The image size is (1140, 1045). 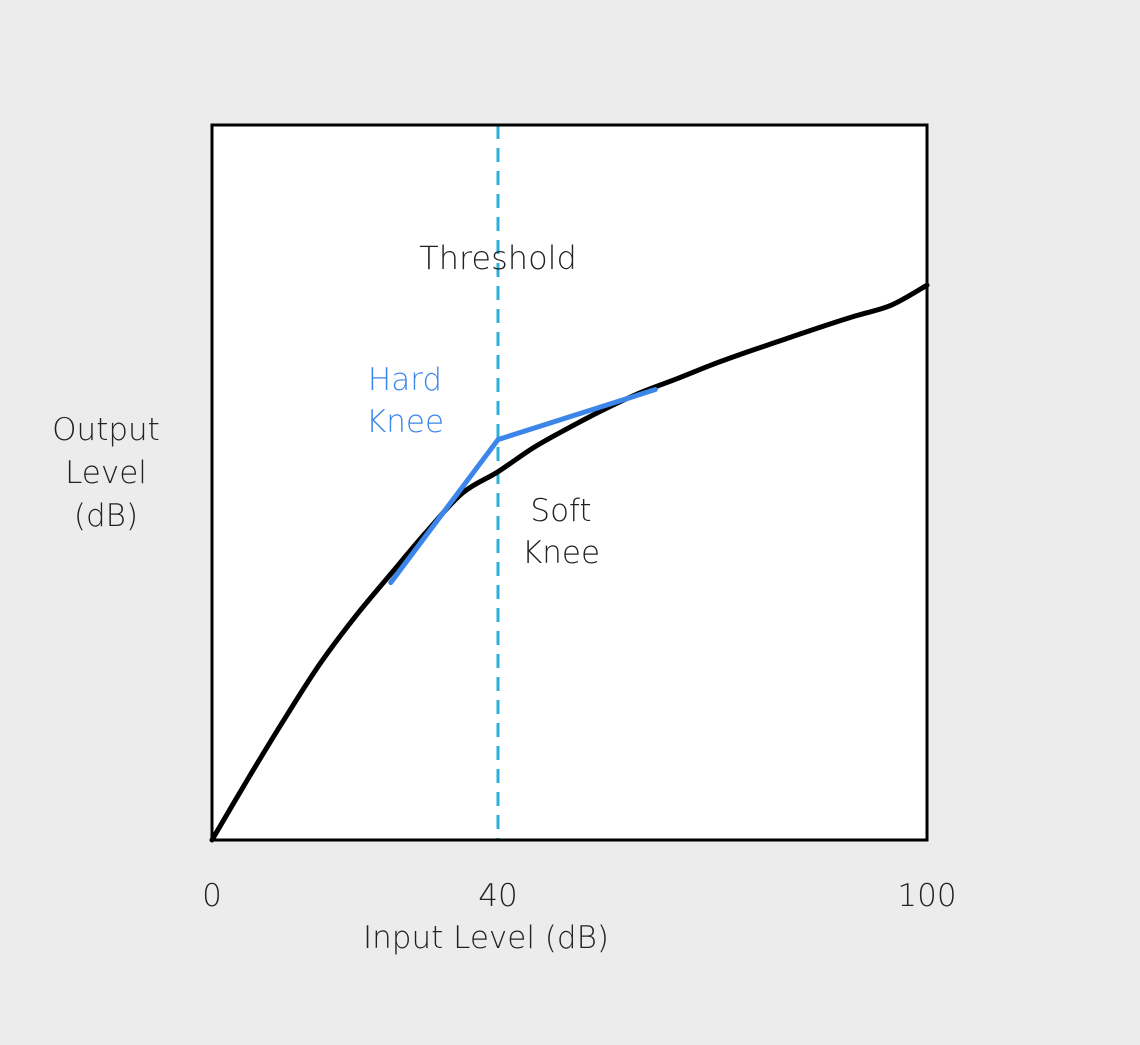 I want to click on hard-knee-label: Knee, so click(x=405, y=422).